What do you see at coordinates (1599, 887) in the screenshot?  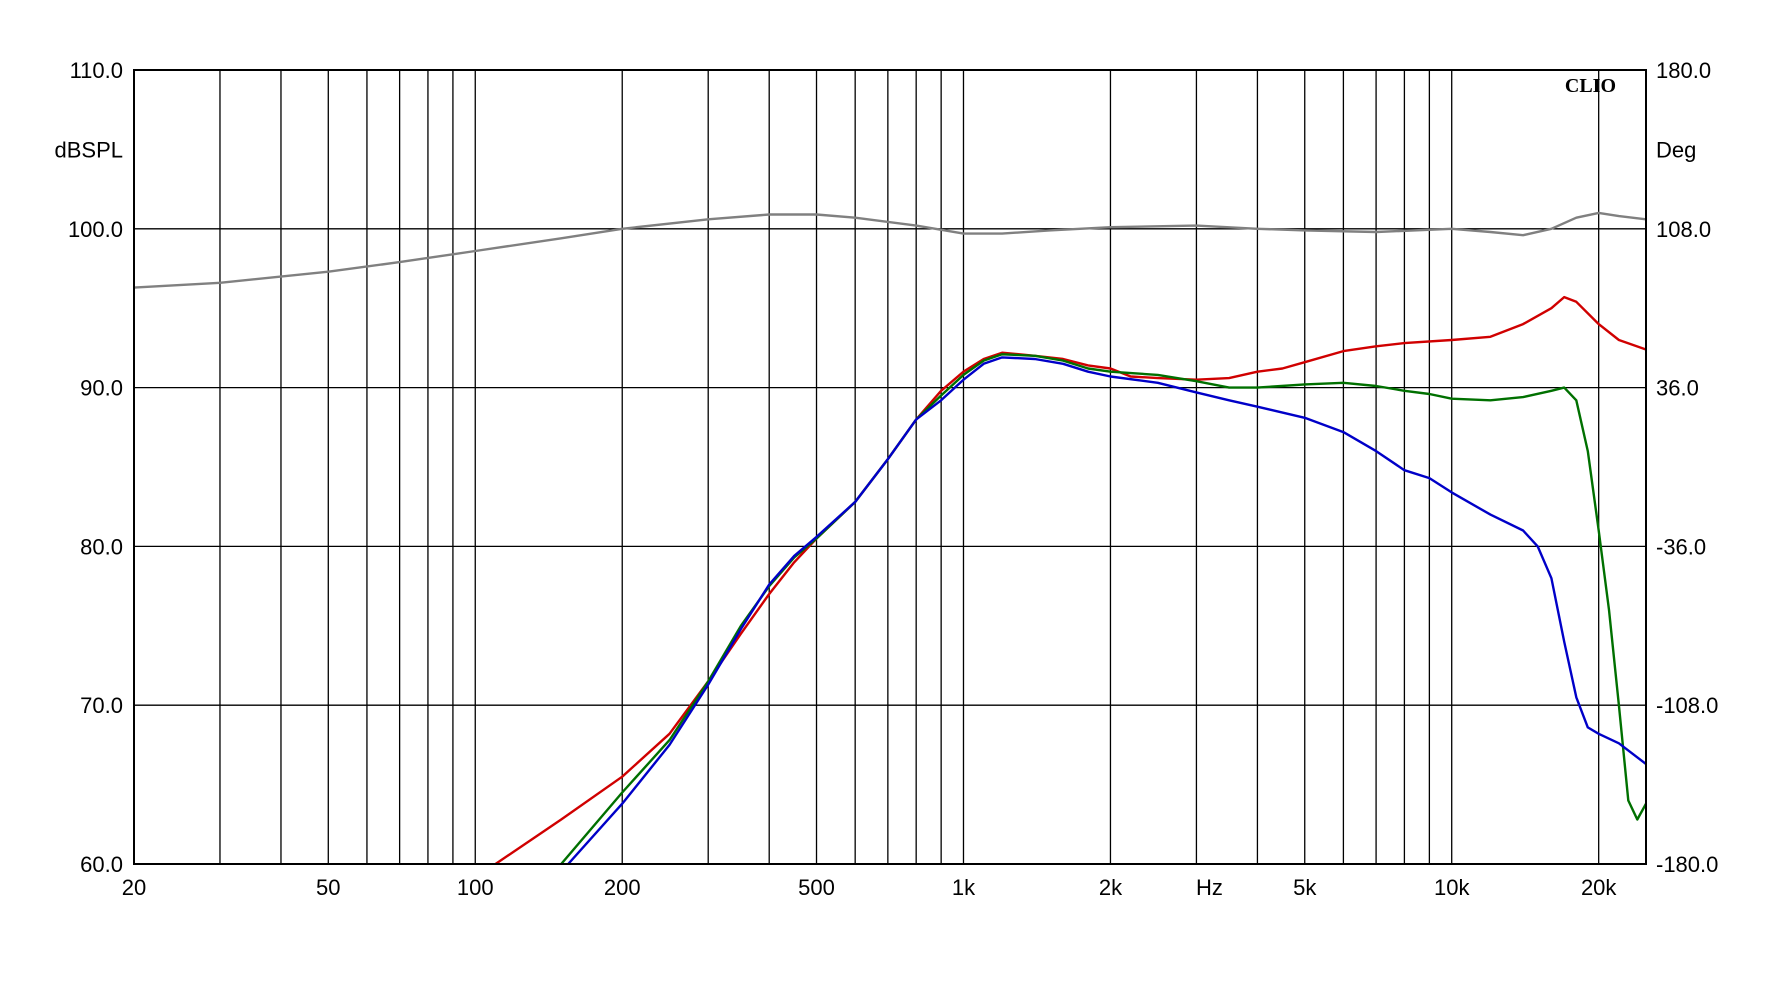 I see `x-tick-label: 20k` at bounding box center [1599, 887].